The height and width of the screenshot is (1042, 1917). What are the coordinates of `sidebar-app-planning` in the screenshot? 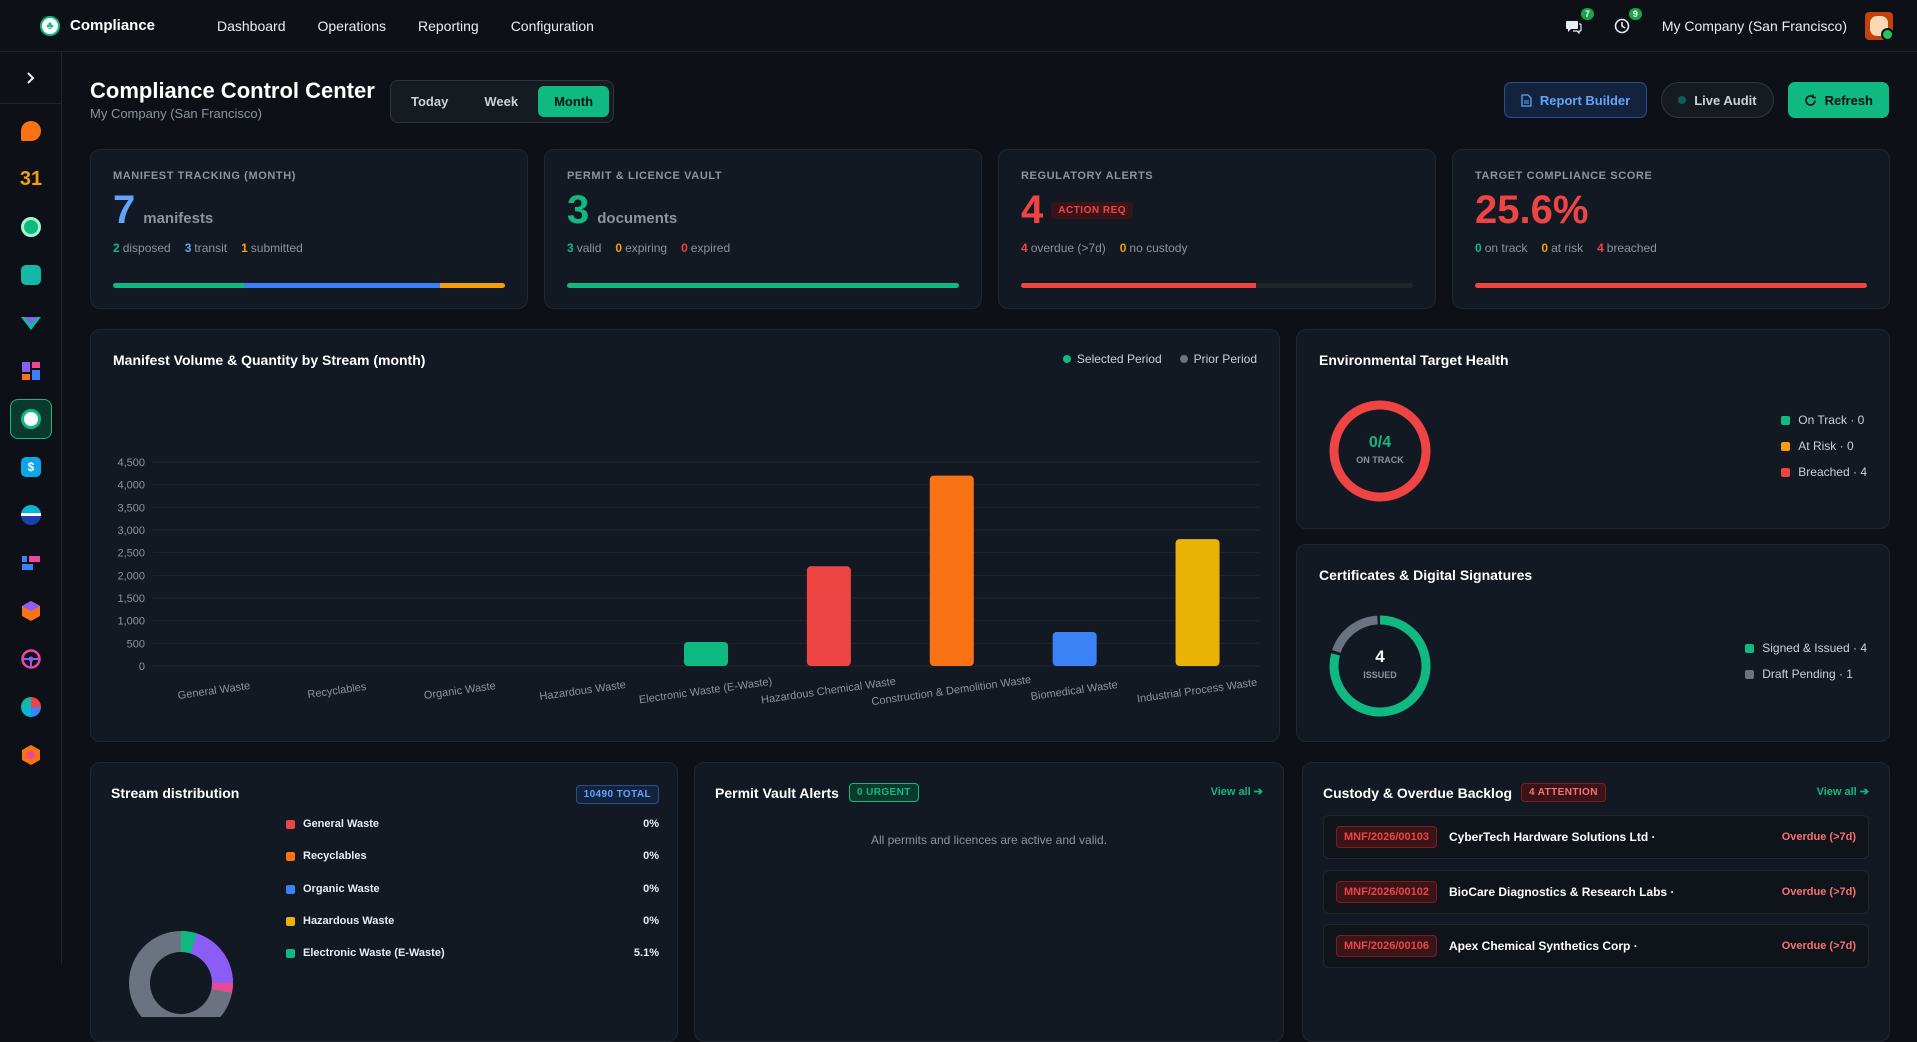 It's located at (31, 563).